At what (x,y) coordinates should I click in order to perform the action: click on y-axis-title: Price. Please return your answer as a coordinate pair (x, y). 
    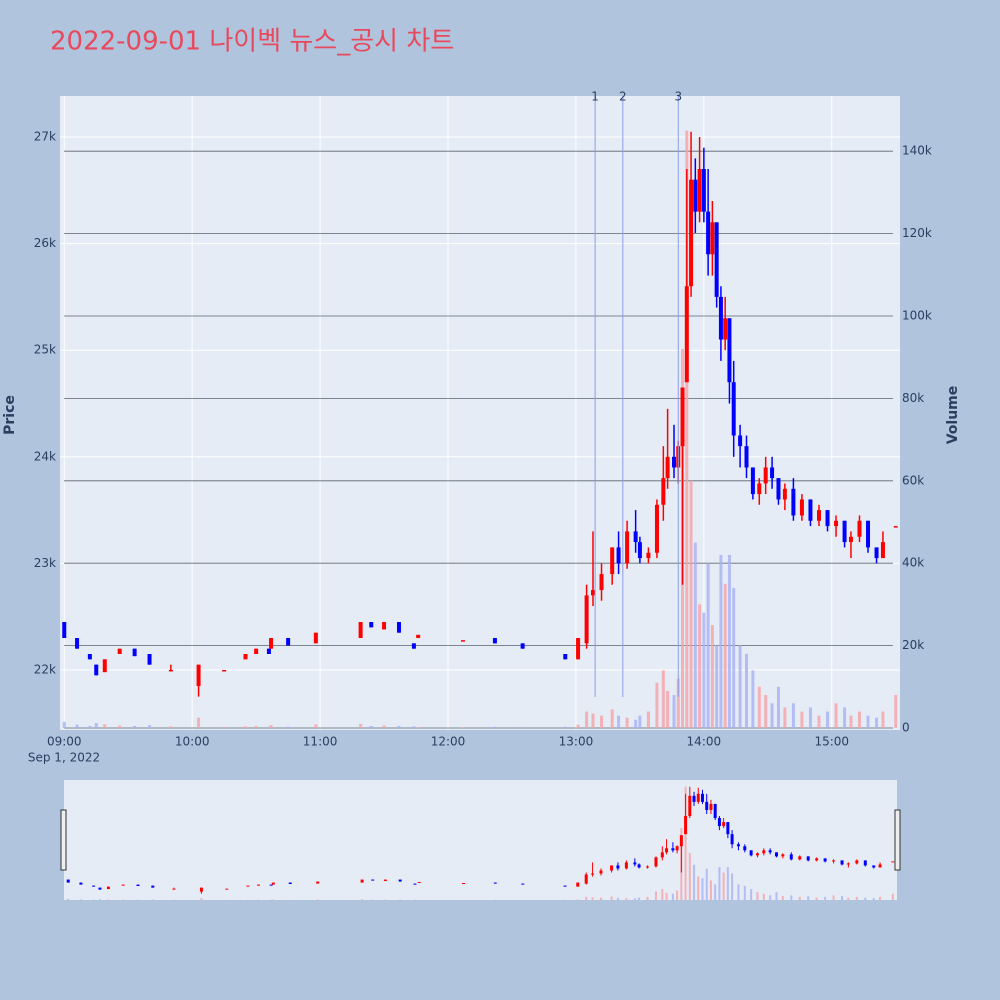
    Looking at the image, I should click on (10, 415).